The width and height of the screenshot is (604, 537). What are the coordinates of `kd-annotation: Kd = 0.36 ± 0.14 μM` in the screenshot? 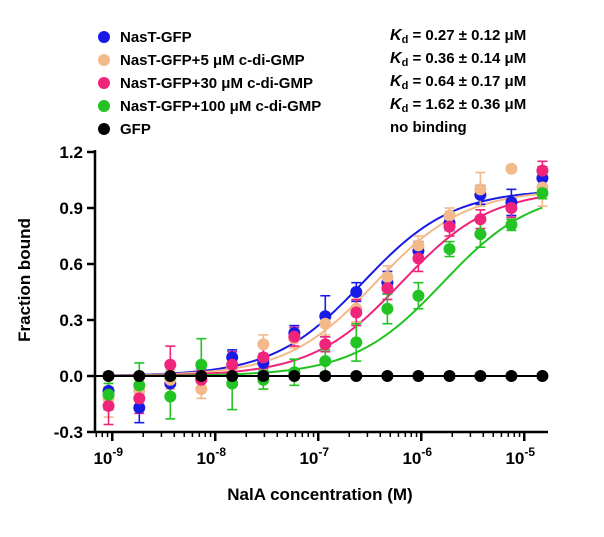 It's located at (458, 59).